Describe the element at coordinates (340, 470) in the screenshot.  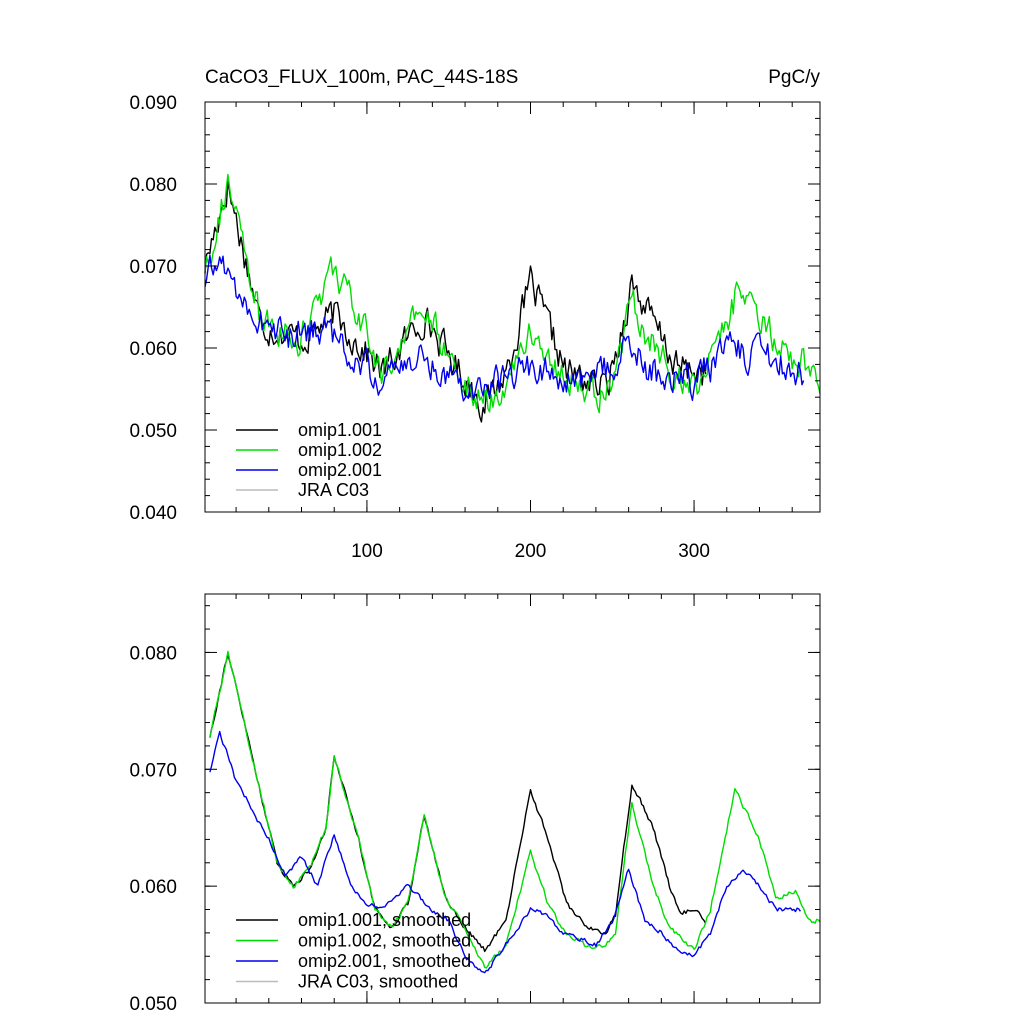
I see `legend-label: omip2.001` at that location.